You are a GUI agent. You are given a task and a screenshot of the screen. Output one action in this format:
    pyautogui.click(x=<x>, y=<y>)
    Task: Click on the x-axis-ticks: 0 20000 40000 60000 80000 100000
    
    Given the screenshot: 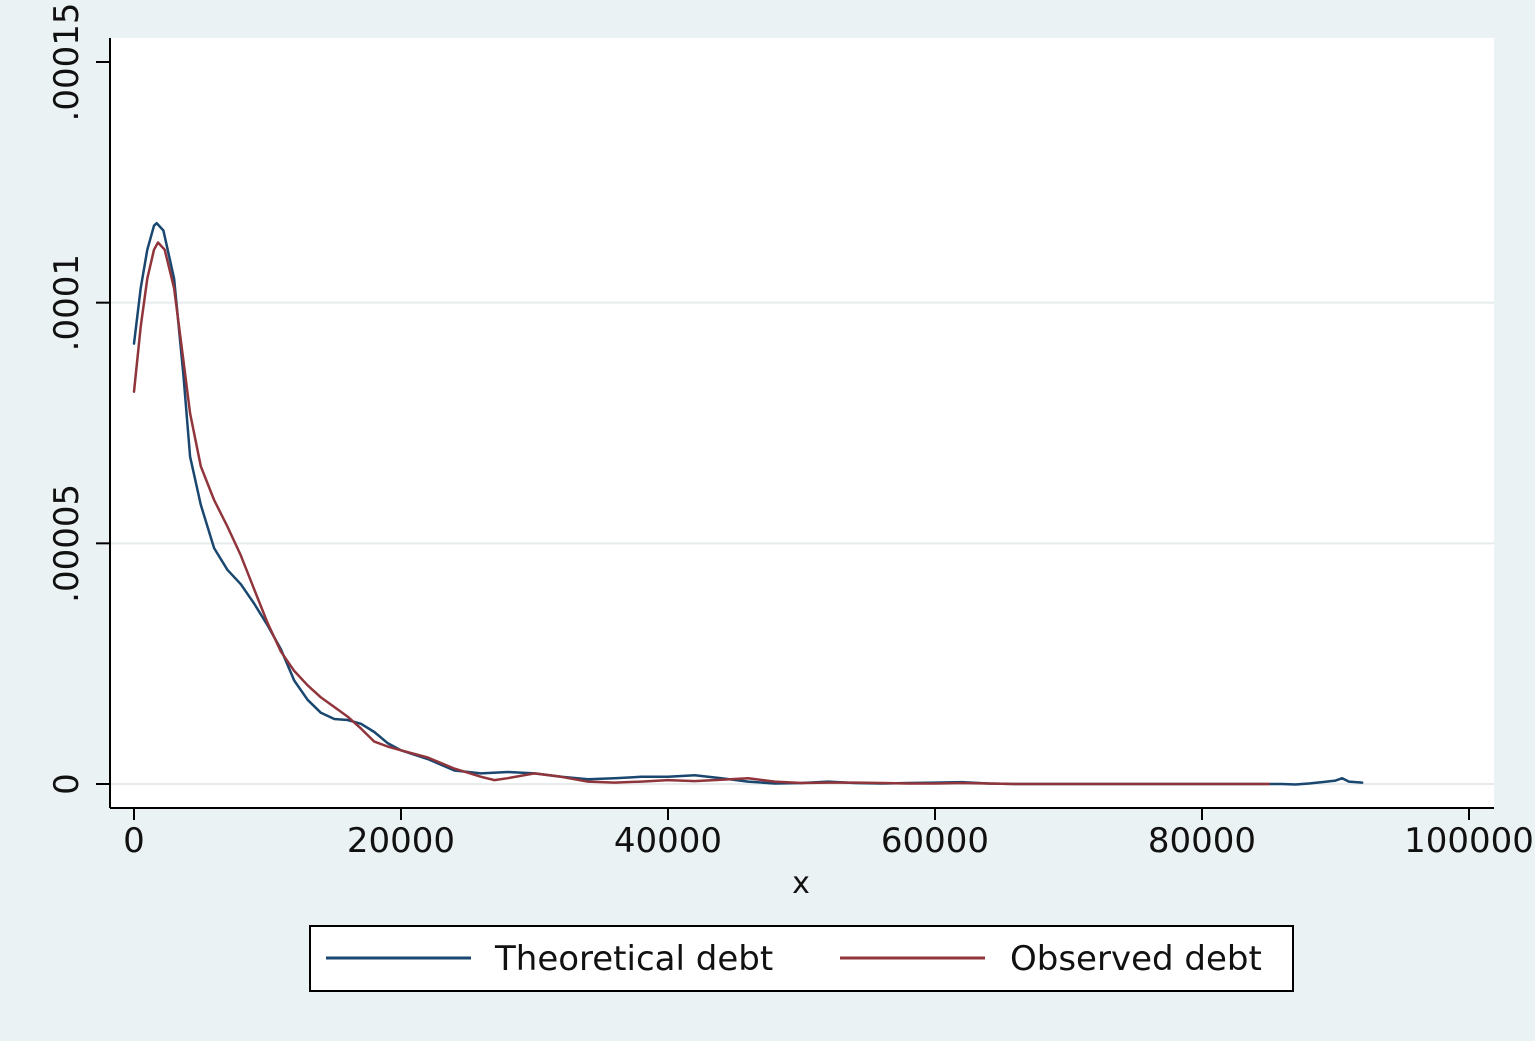 What is the action you would take?
    pyautogui.click(x=828, y=834)
    